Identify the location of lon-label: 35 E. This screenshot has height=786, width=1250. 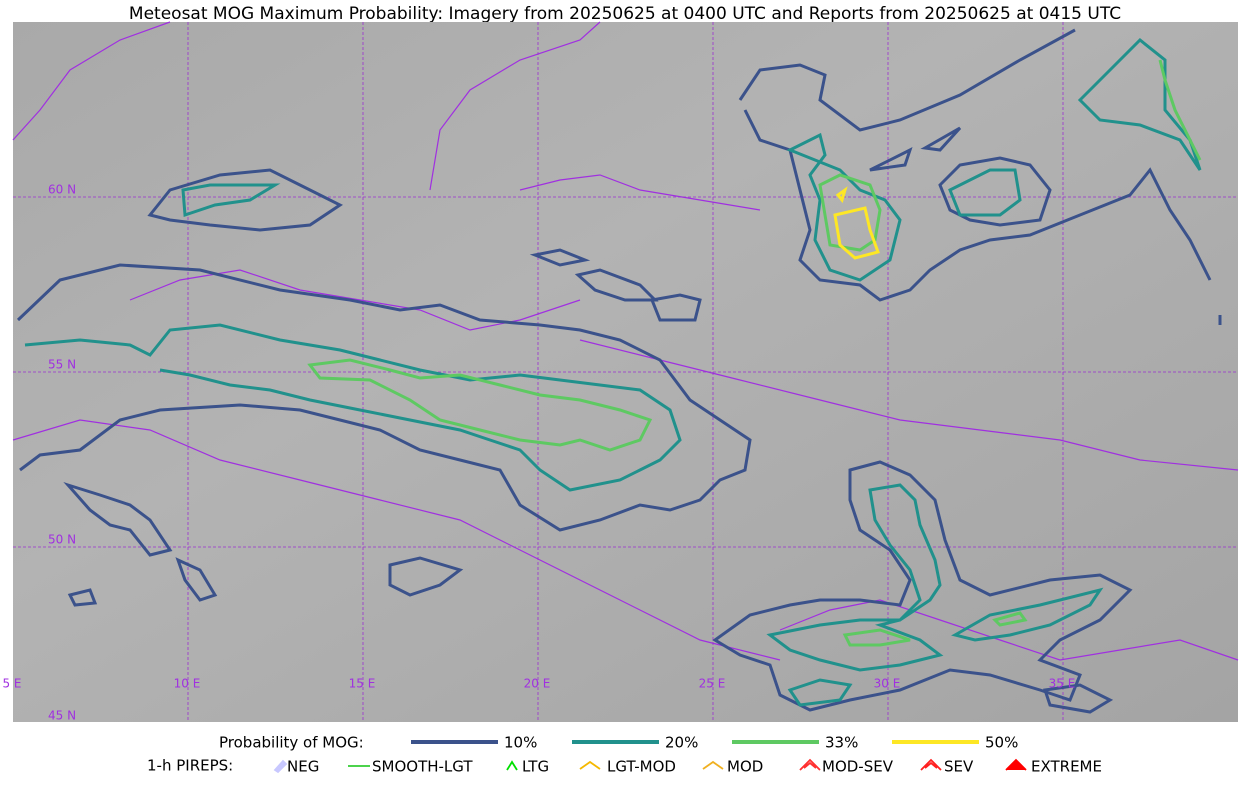
(1062, 684).